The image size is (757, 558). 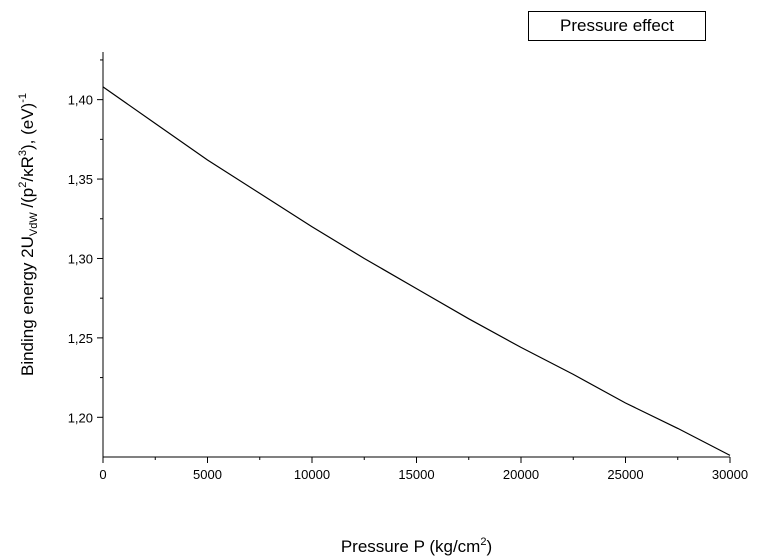 I want to click on x-tick-label: 15000, so click(x=416, y=474).